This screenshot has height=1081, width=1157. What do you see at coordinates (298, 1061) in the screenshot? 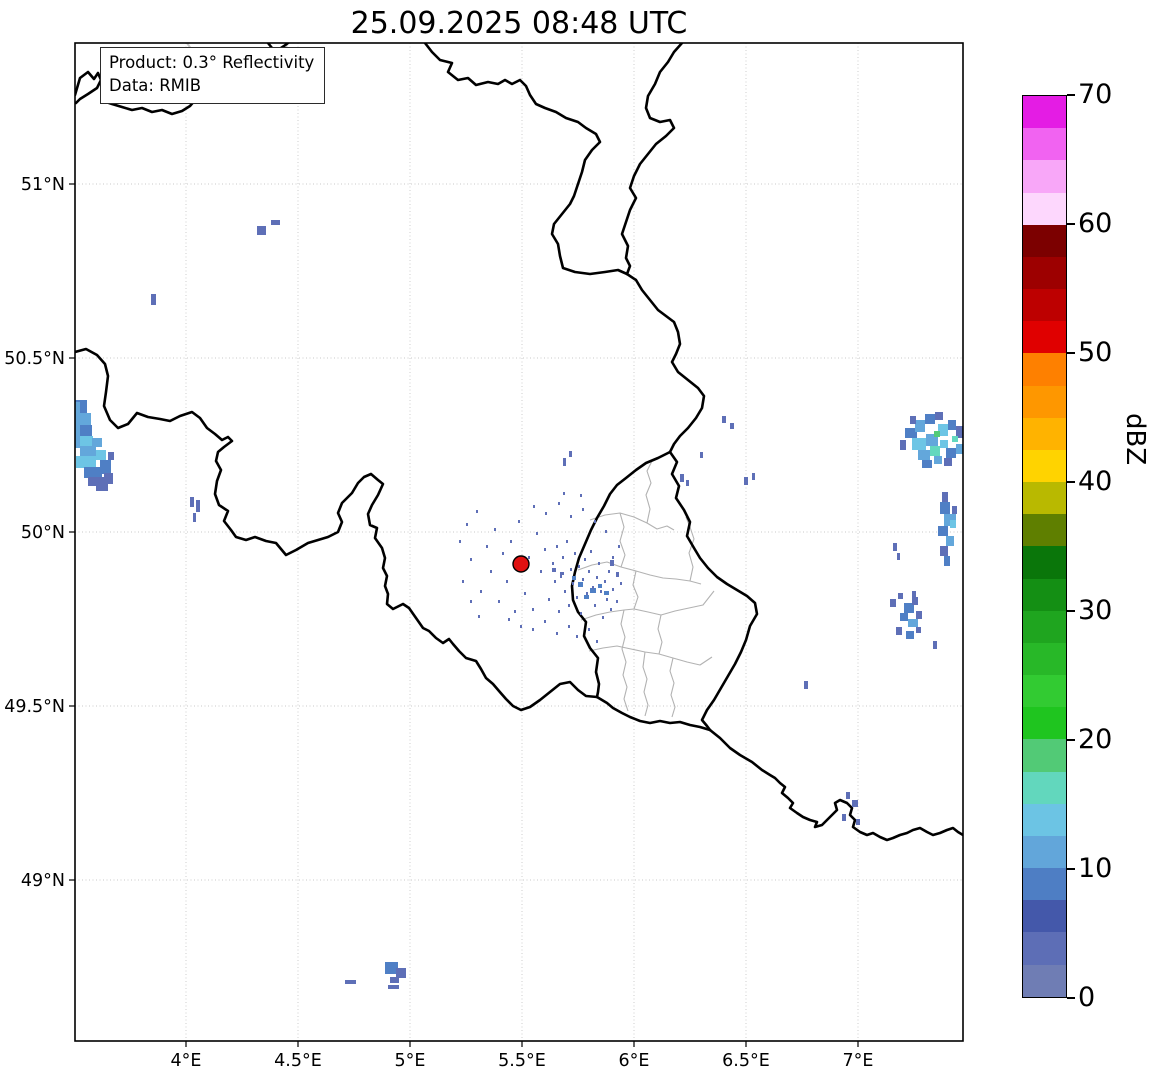
I see `x-tick-label: 4.5°E` at bounding box center [298, 1061].